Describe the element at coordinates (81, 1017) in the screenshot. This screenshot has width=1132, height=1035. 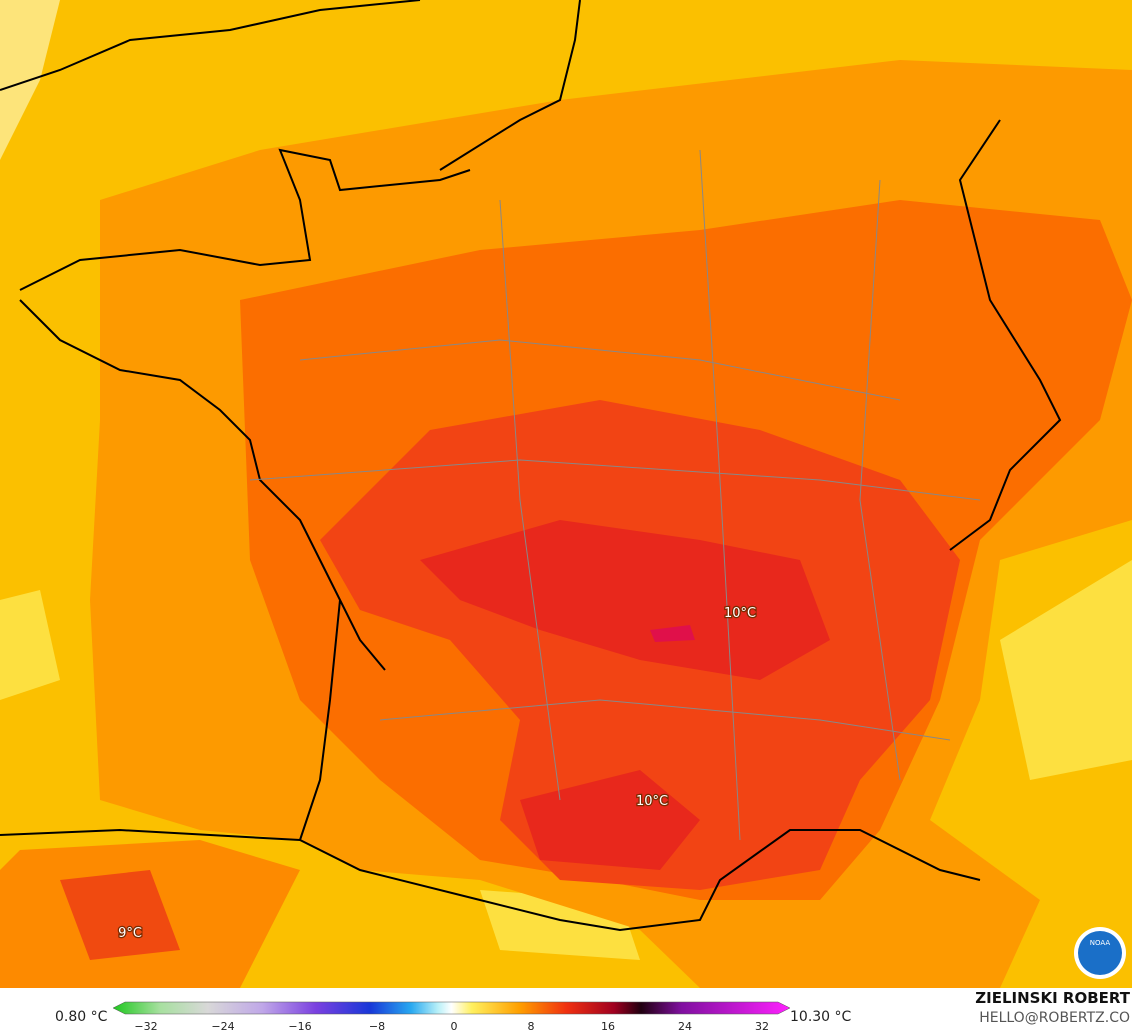
I see `min-label: 0.80 °C` at that location.